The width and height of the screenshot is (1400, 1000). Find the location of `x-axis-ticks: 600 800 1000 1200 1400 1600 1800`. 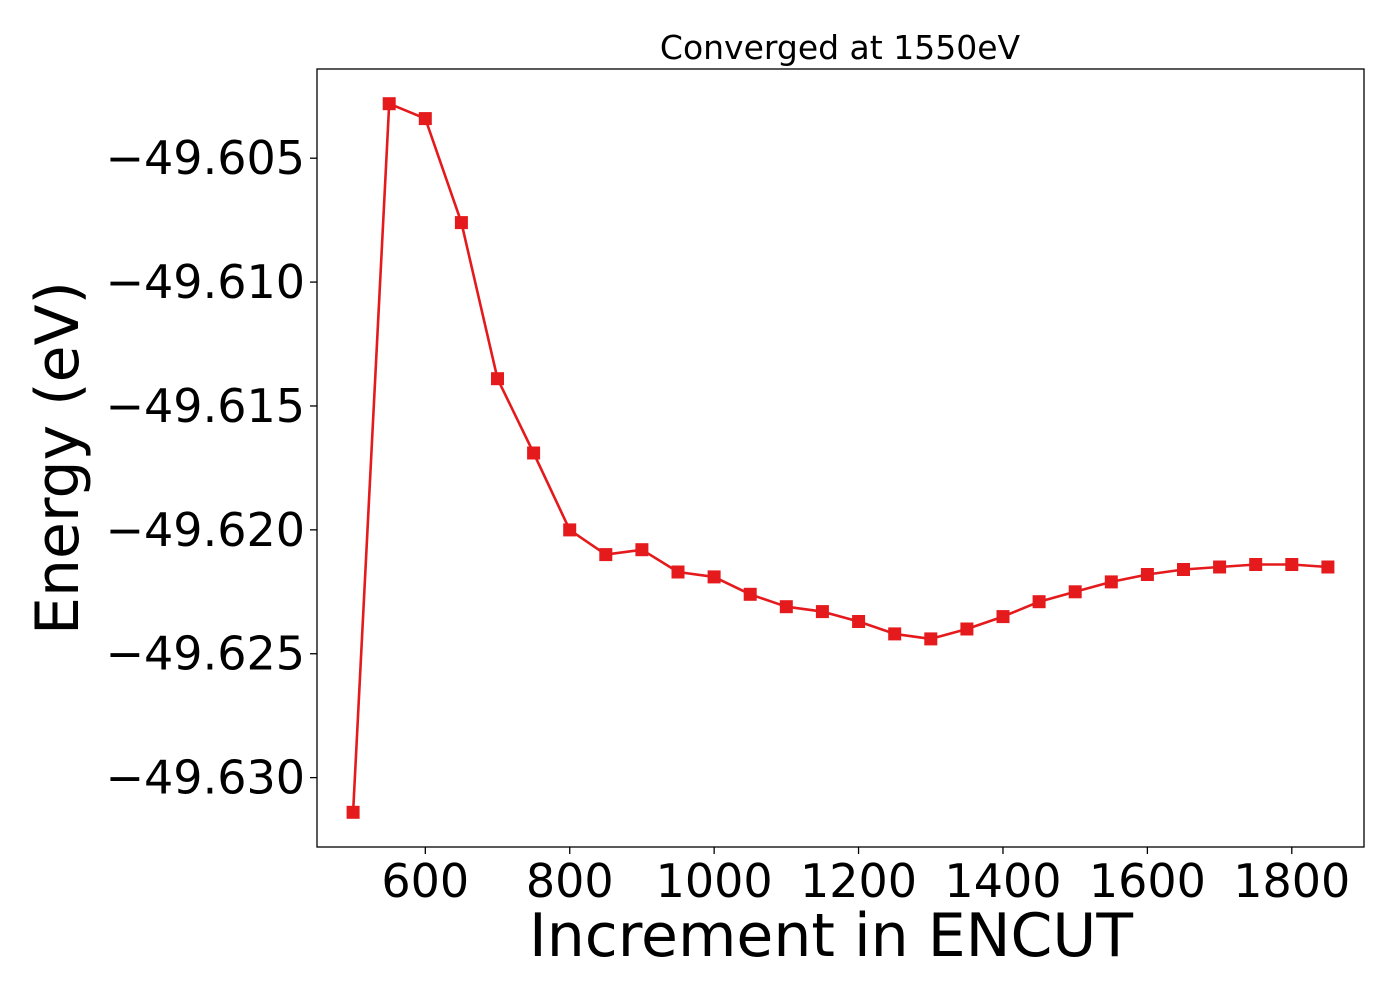

x-axis-ticks: 600 800 1000 1200 1400 1600 1800 is located at coordinates (865, 877).